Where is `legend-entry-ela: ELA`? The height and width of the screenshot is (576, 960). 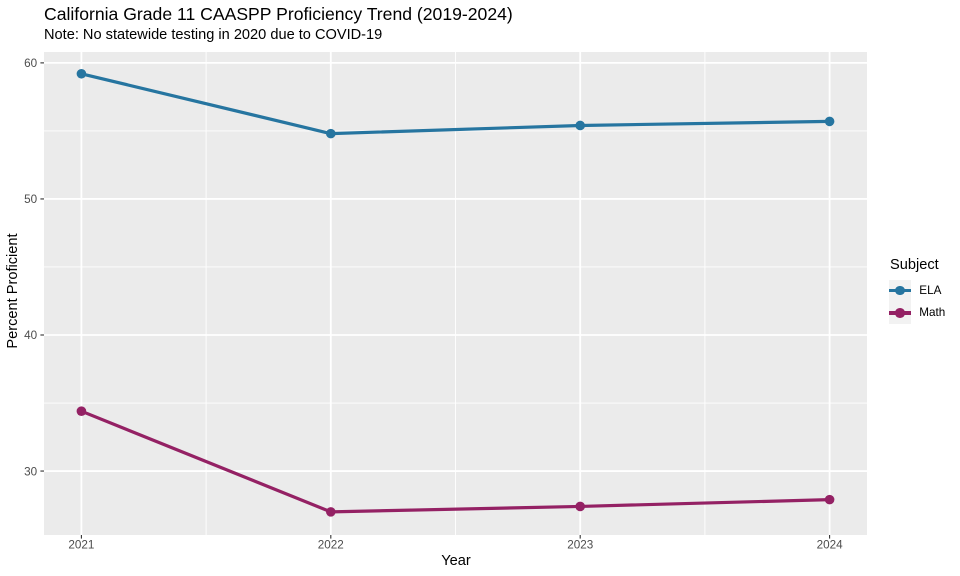 legend-entry-ela: ELA is located at coordinates (917, 290).